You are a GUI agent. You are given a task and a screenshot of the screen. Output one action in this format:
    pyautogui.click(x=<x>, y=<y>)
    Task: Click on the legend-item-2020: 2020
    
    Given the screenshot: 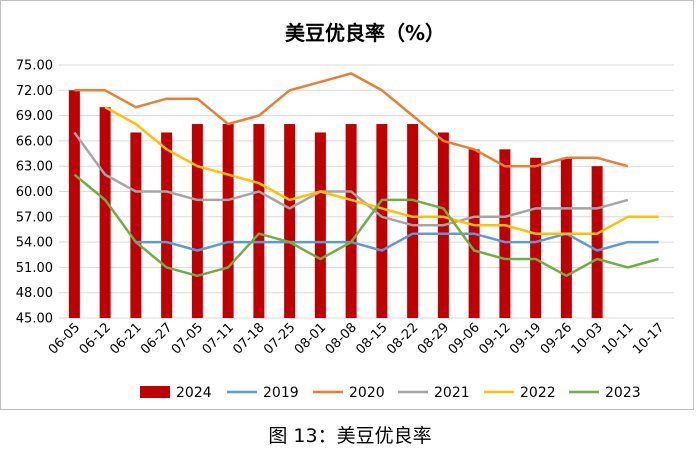 What is the action you would take?
    pyautogui.click(x=349, y=393)
    